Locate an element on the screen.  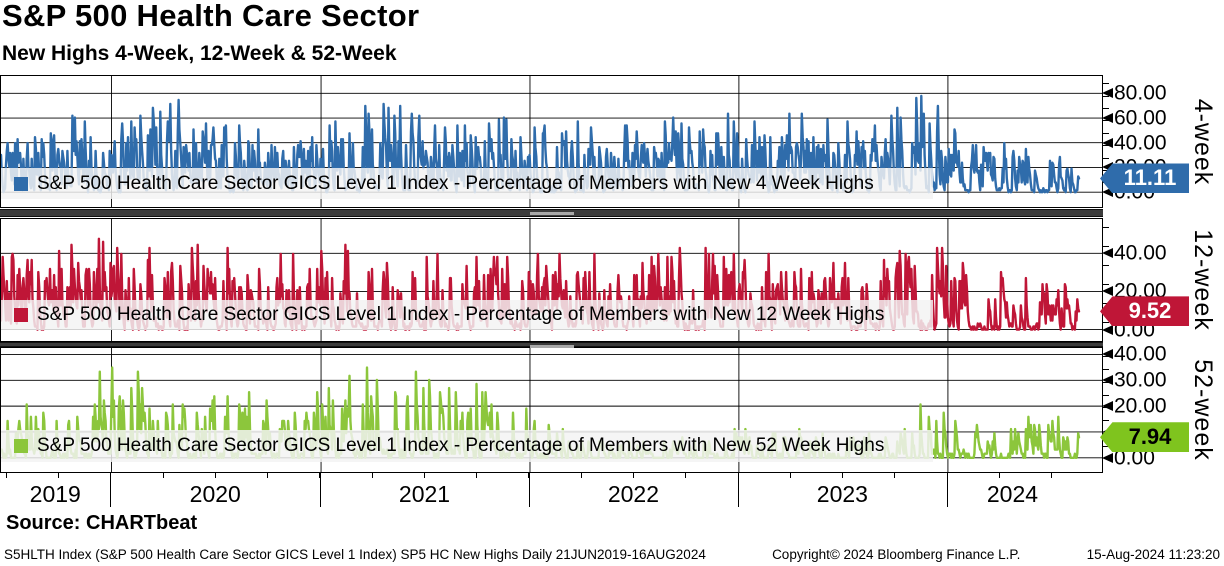
ytick-label: 80.00 is located at coordinates (1140, 93).